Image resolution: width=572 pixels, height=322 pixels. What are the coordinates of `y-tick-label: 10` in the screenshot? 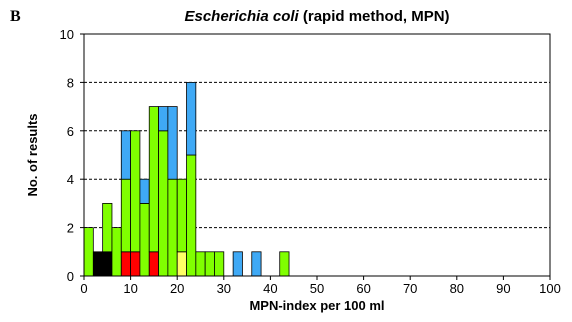 It's located at (67, 34).